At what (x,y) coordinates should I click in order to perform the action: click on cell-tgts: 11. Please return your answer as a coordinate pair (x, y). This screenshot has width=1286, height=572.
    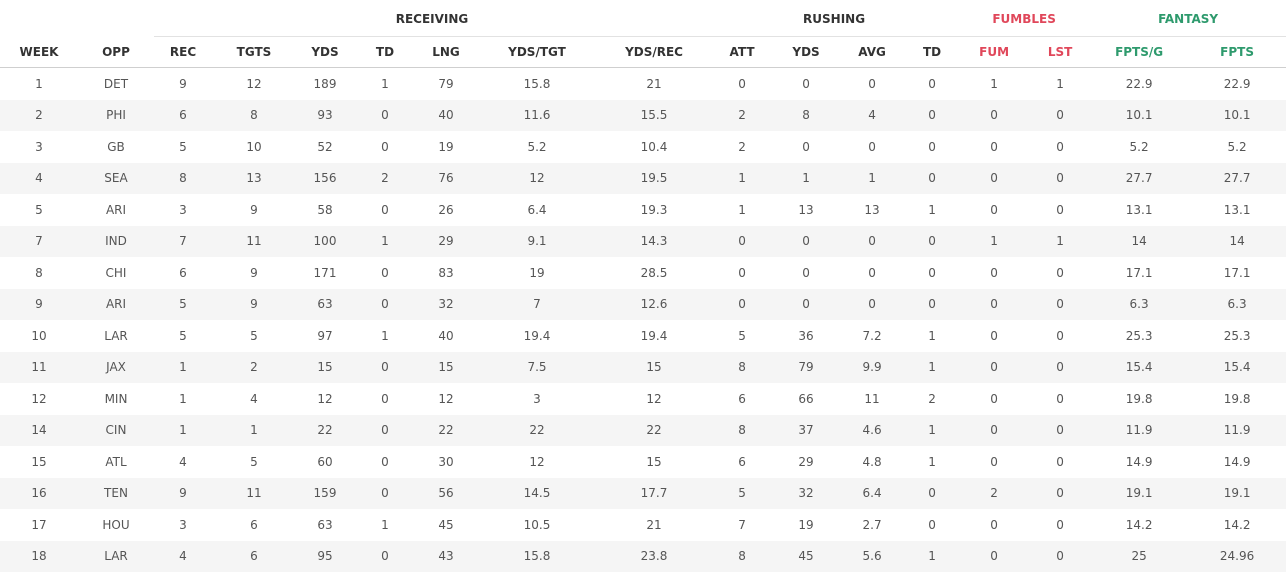
    Looking at the image, I should click on (254, 241).